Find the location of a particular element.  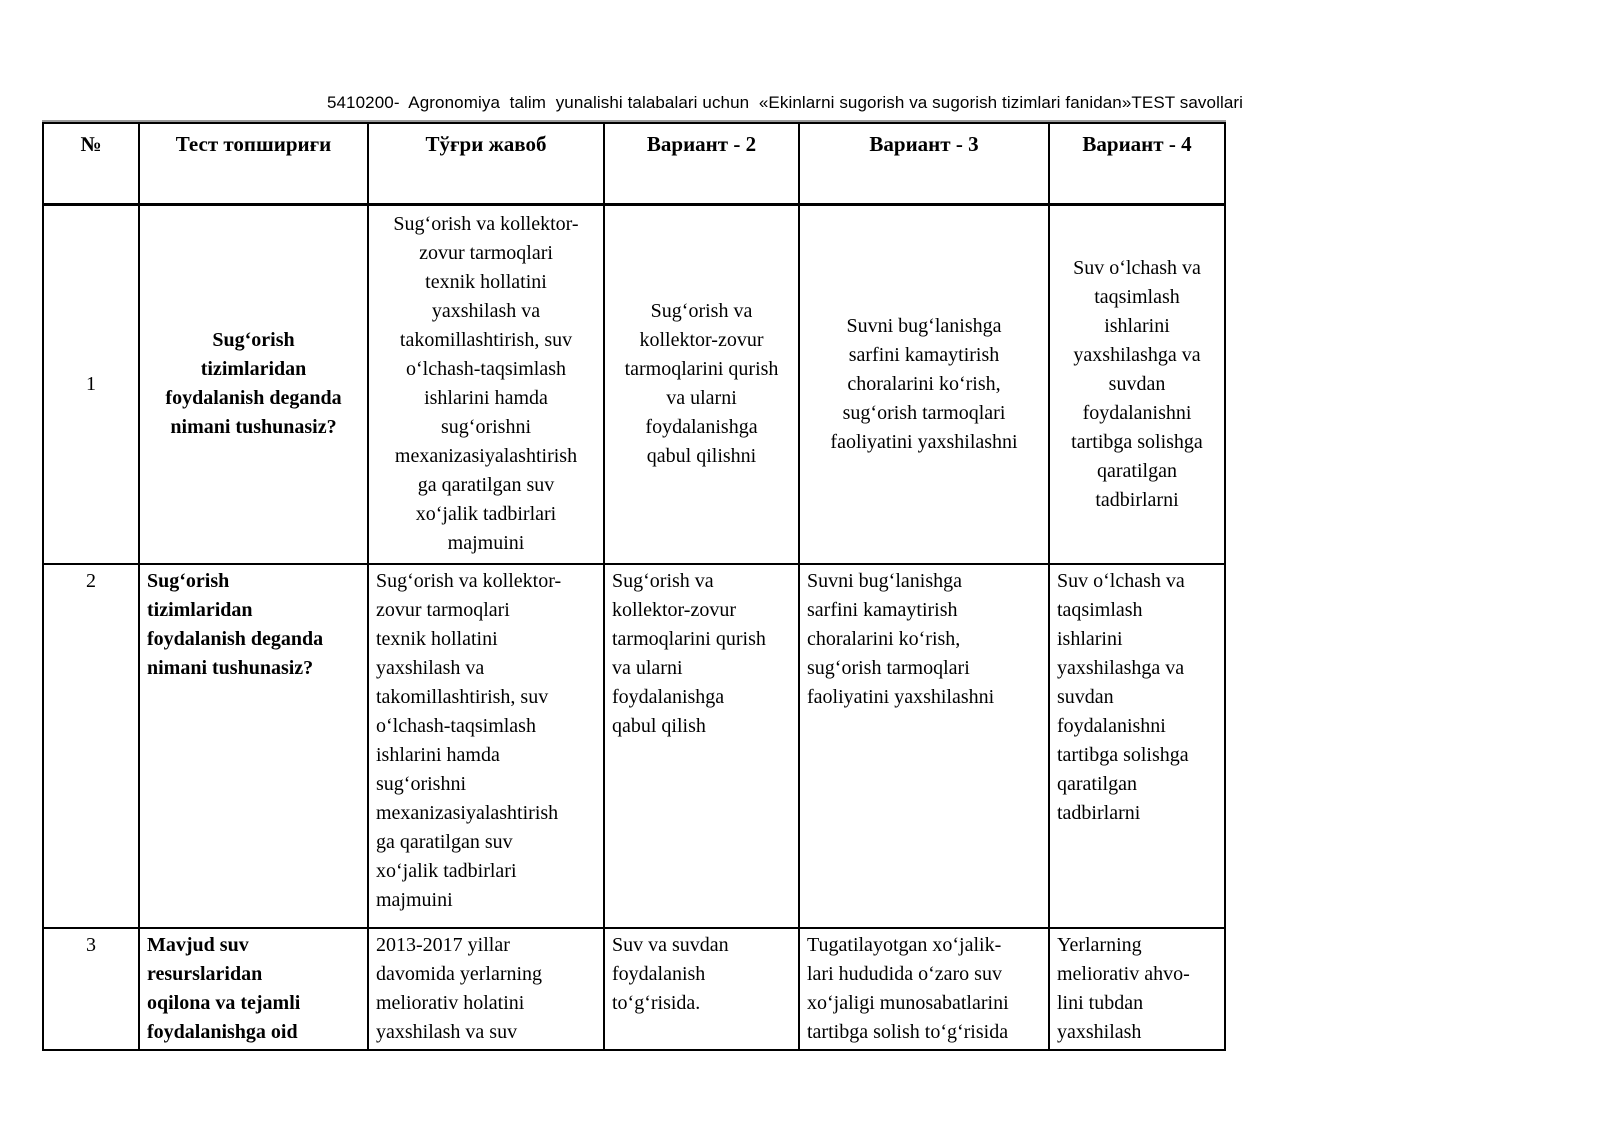

header-variant-2: Вариант - 2 is located at coordinates (701, 164).